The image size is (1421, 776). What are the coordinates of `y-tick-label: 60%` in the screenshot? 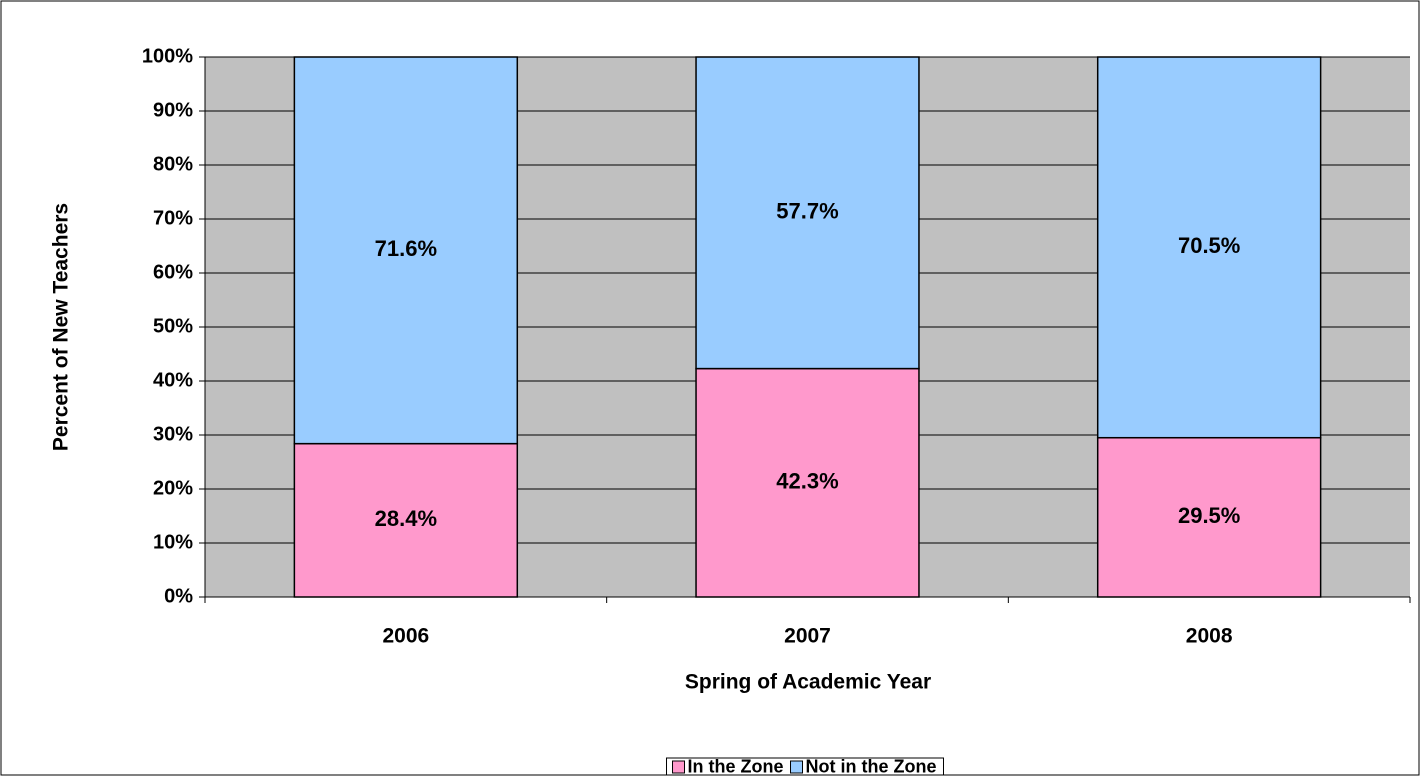 It's located at (173, 272).